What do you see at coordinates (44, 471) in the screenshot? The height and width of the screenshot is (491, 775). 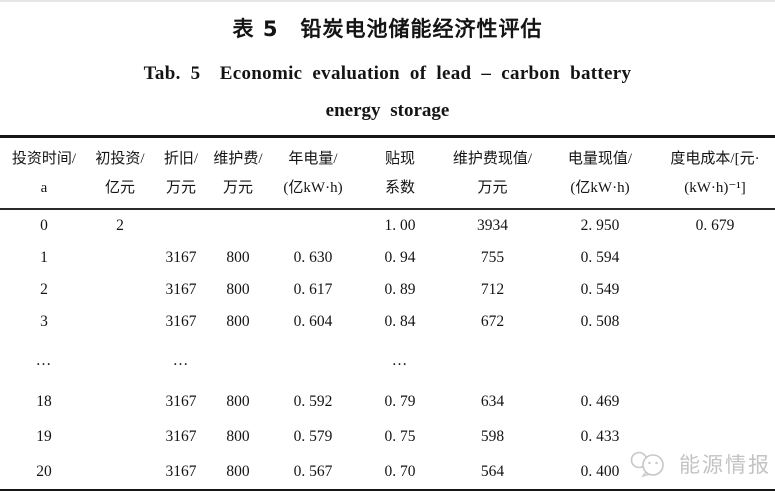 I see `cell: 20` at bounding box center [44, 471].